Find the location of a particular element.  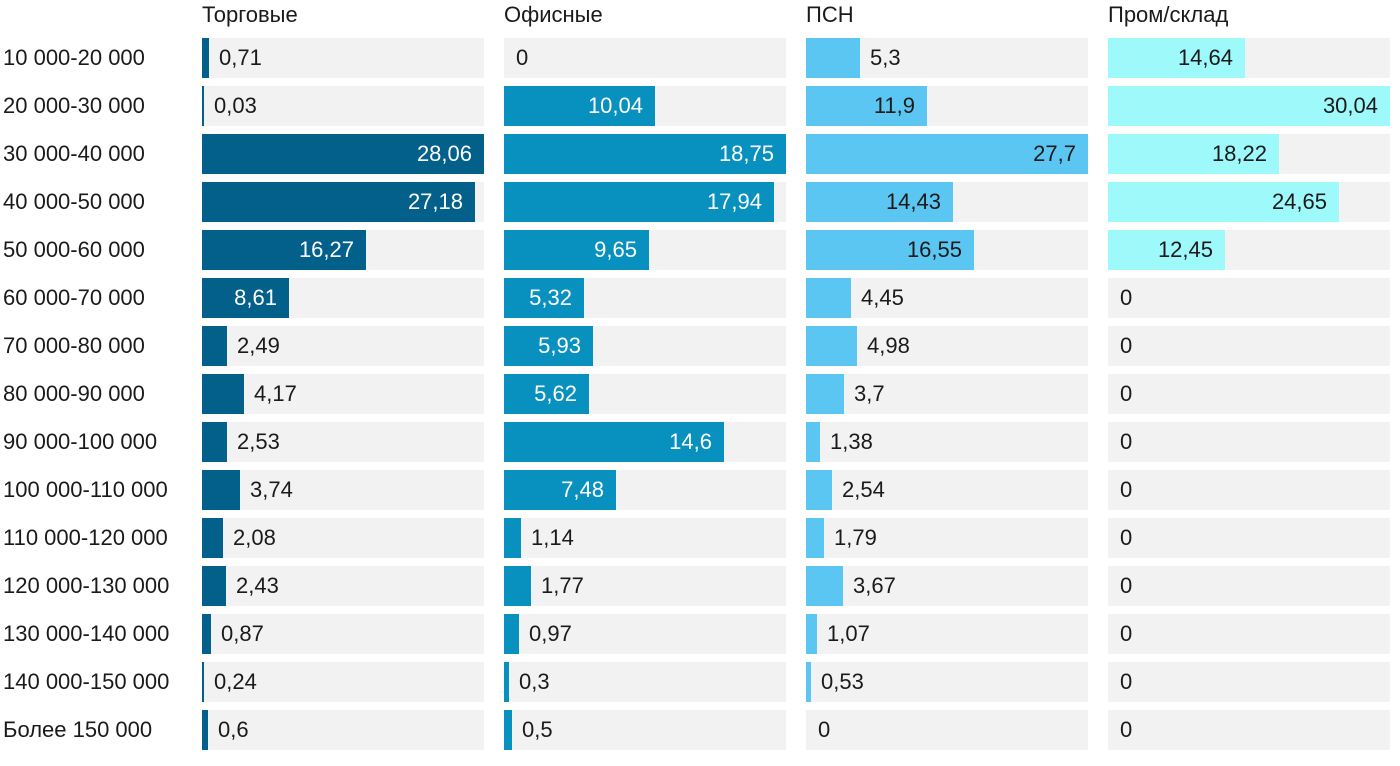

data-label: 17,94 is located at coordinates (734, 201).